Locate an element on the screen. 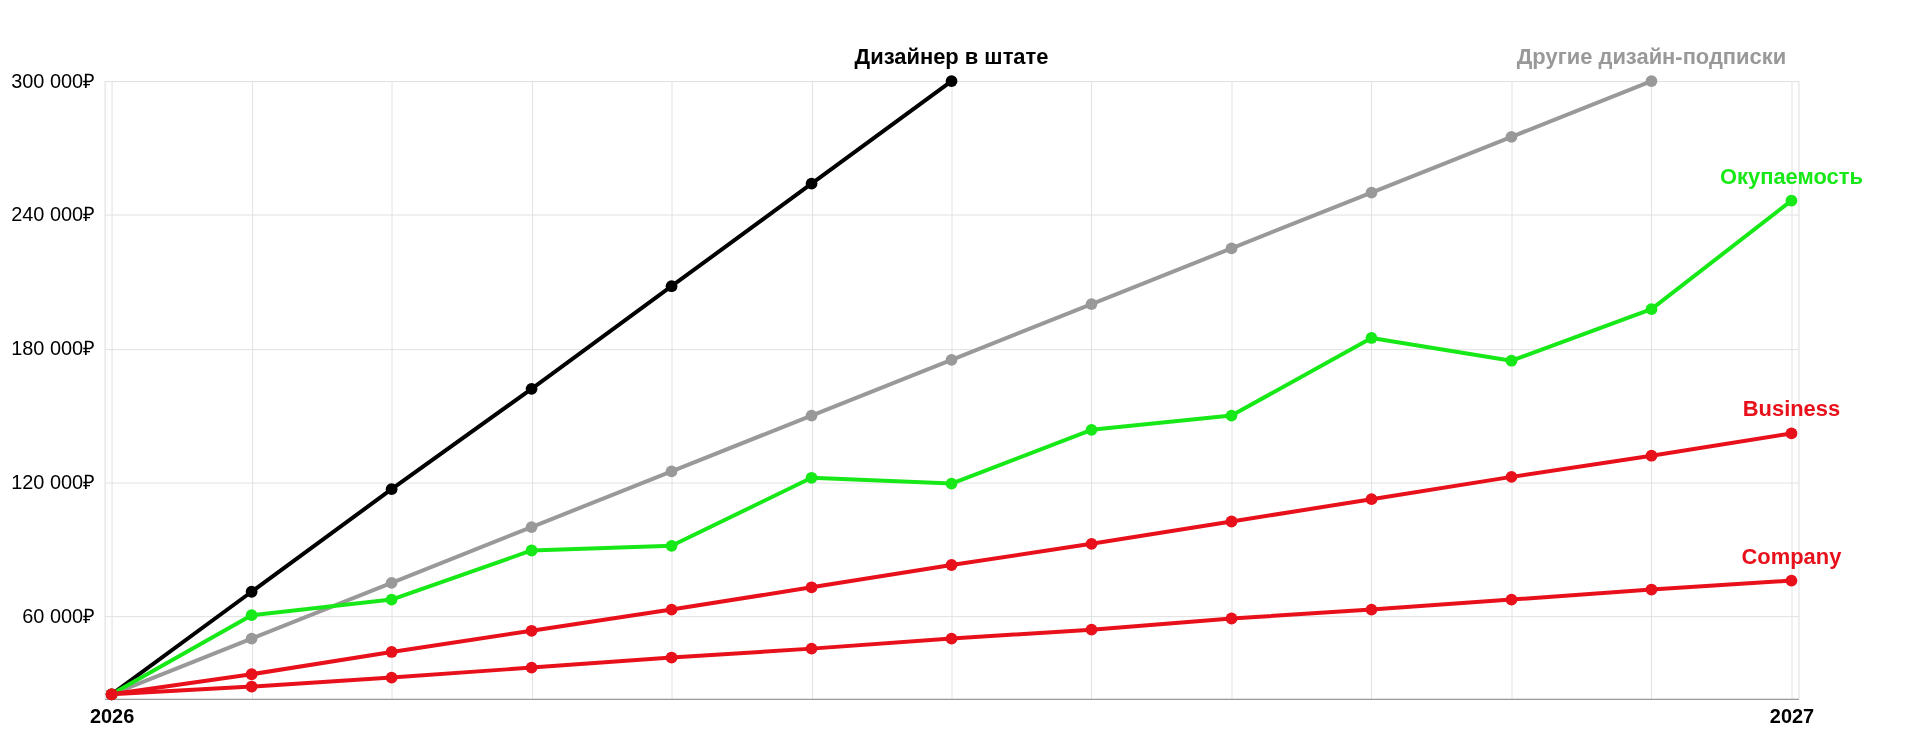 Image resolution: width=1923 pixels, height=739 pixels. series-label: Company is located at coordinates (1792, 556).